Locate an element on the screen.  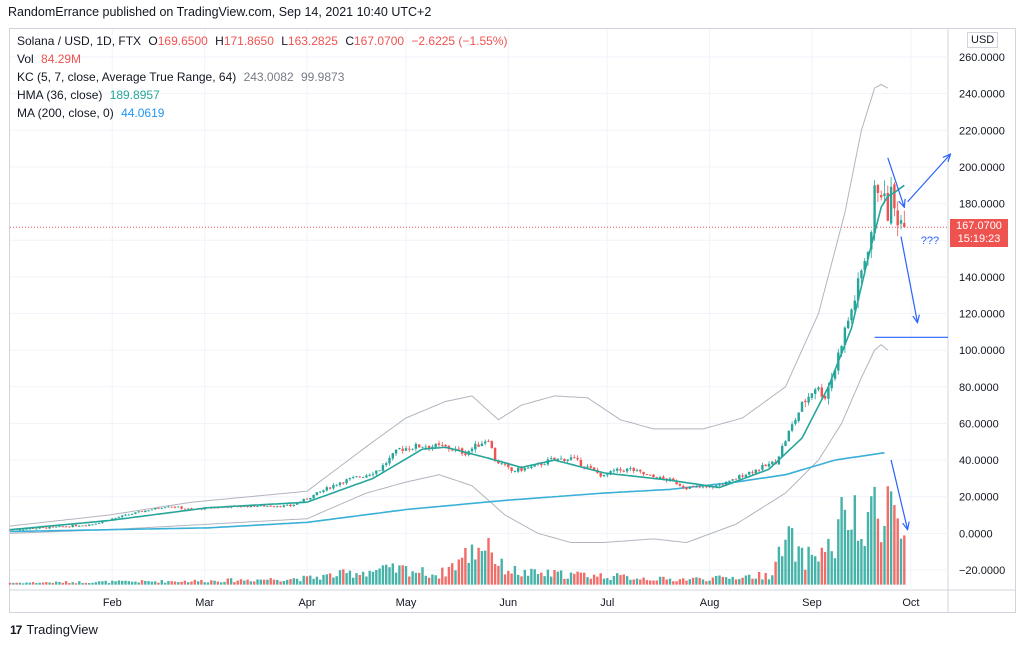
legend-ma-row: MA (200, close, 0) 44.0619 is located at coordinates (262, 113).